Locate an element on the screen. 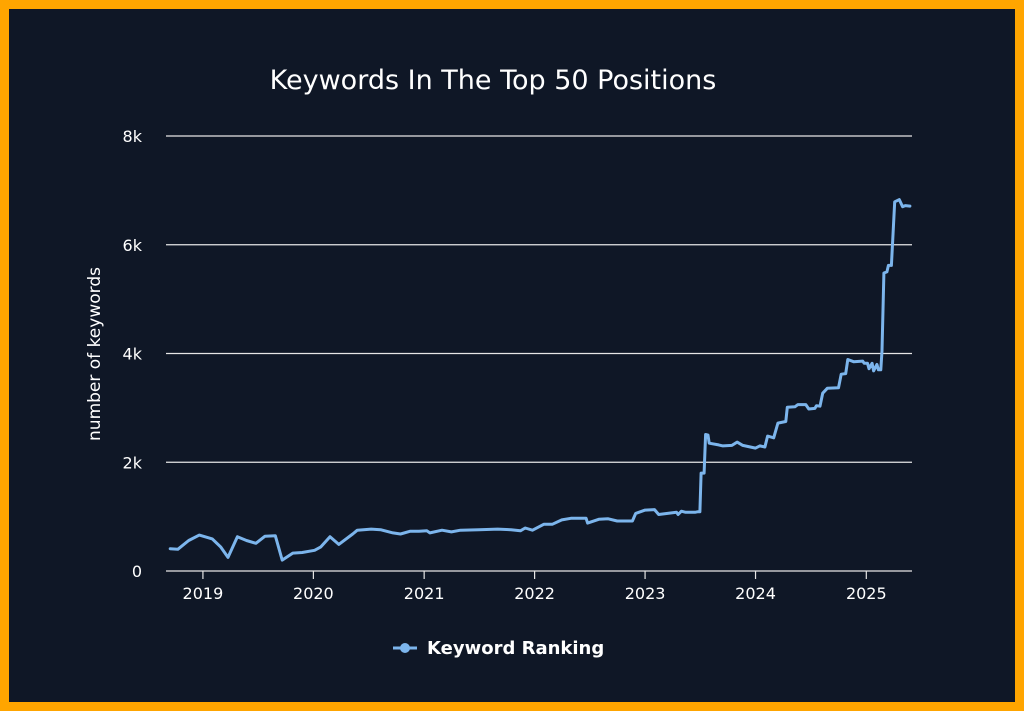 The width and height of the screenshot is (1024, 711). x-tick-label: 2019 is located at coordinates (203, 593).